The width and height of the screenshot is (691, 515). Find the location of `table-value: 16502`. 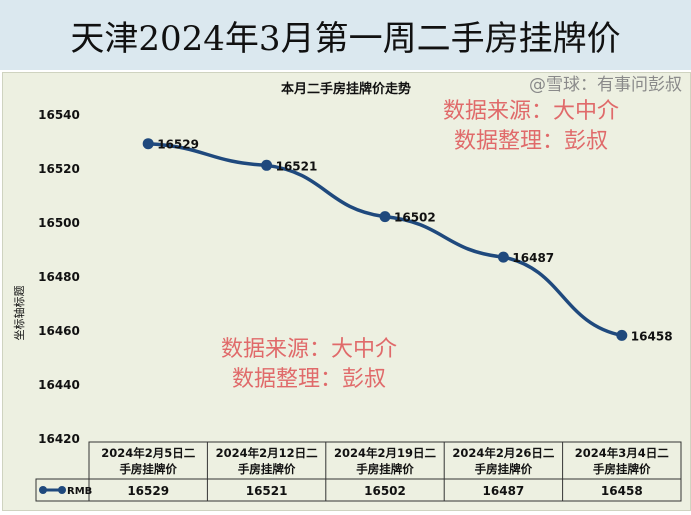

table-value: 16502 is located at coordinates (385, 491).